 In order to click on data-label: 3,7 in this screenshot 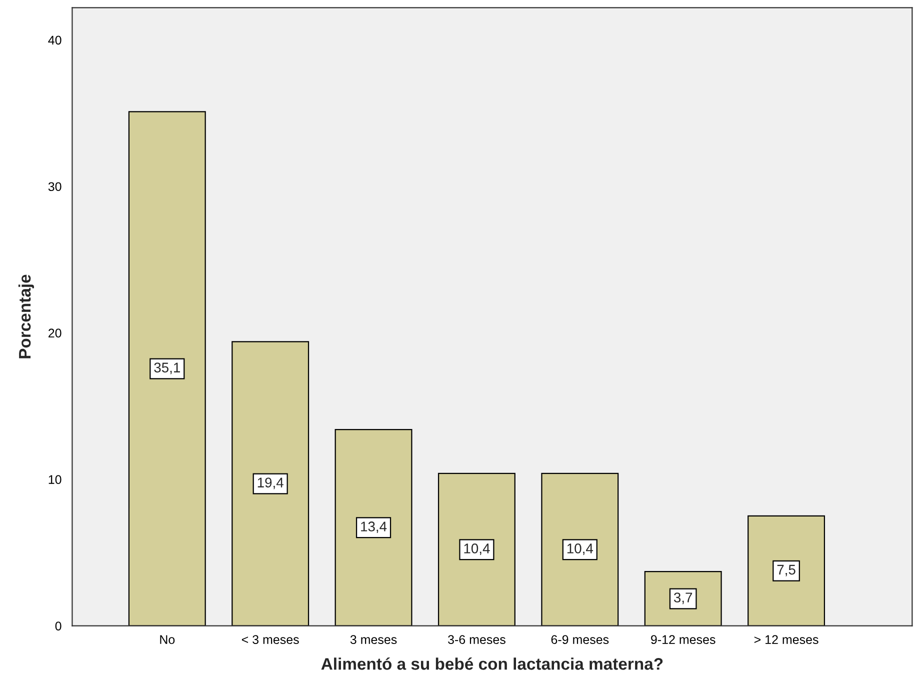, I will do `click(683, 598)`.